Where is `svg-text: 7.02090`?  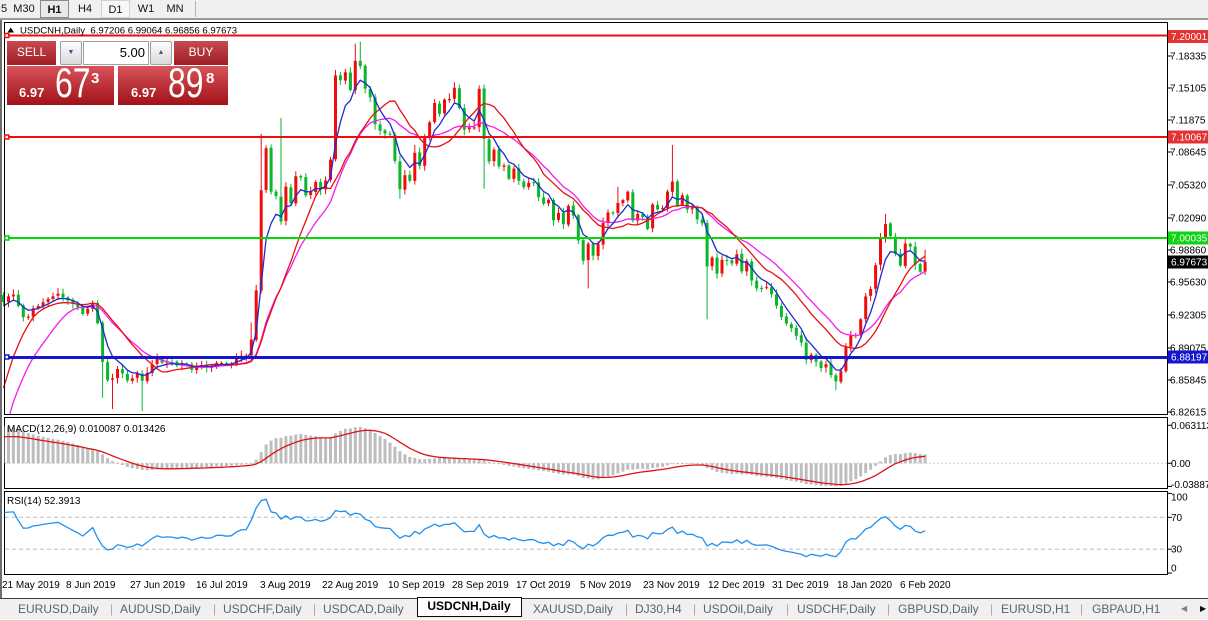
svg-text: 7.02090 is located at coordinates (1188, 219).